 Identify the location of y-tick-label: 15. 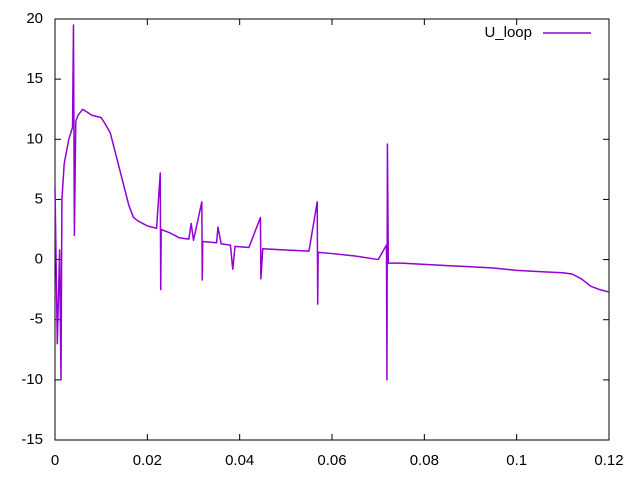
(34, 78).